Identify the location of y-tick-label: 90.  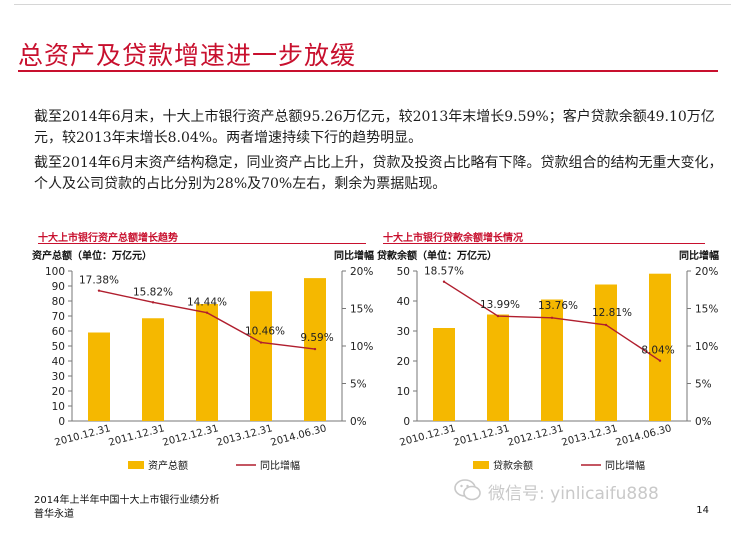
(58, 287).